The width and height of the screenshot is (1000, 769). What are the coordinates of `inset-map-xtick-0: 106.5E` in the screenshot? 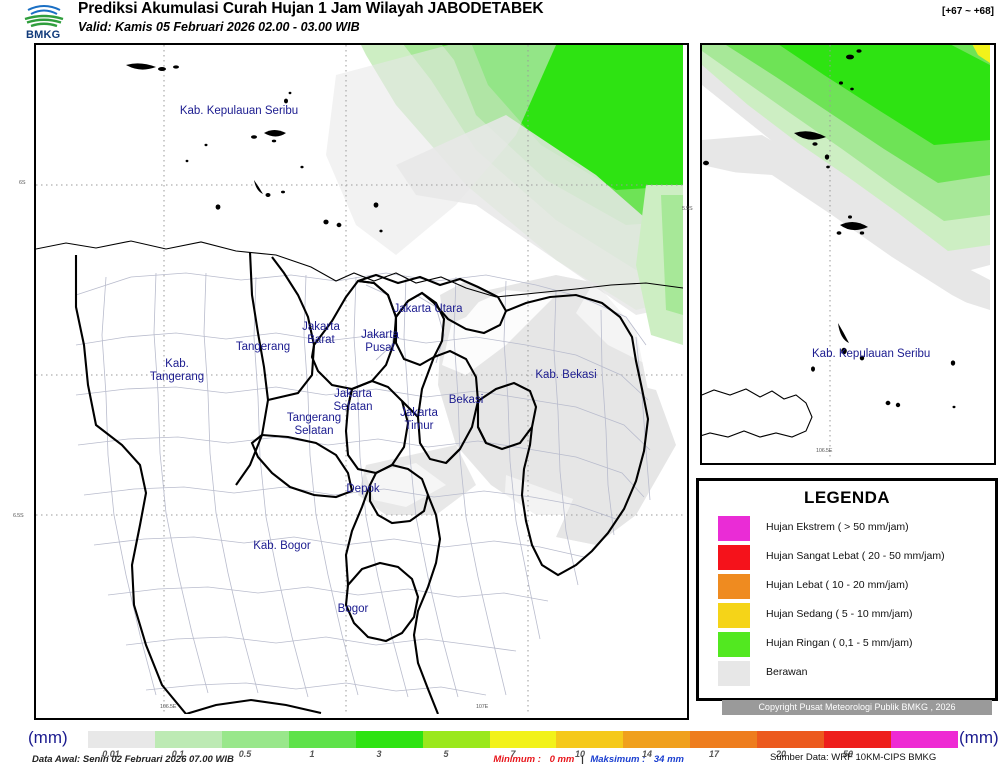 It's located at (824, 451).